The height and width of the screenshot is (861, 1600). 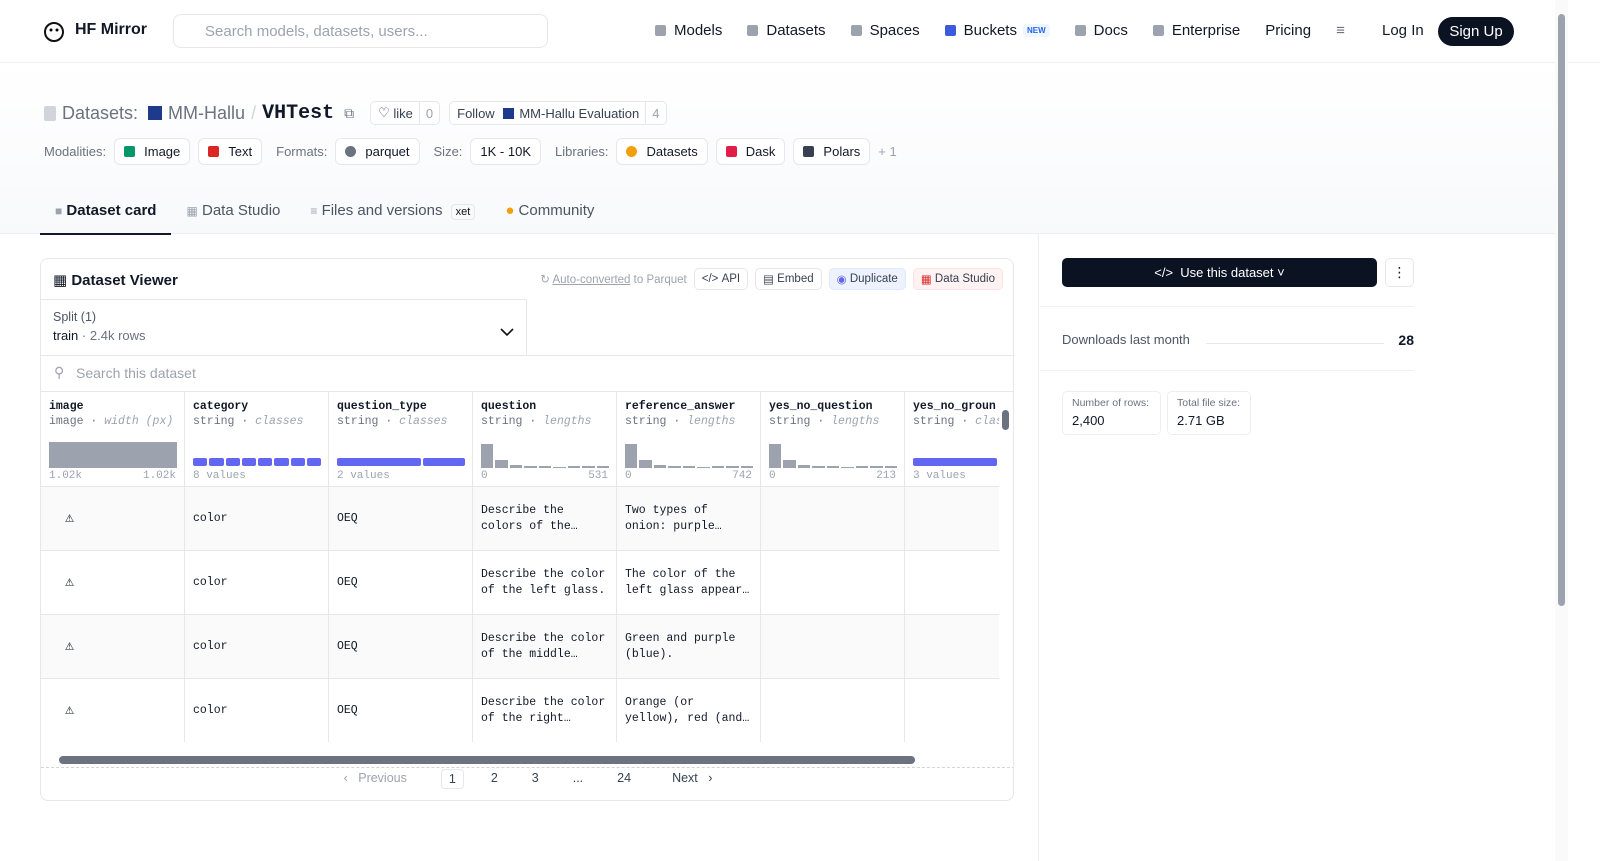 What do you see at coordinates (885, 30) in the screenshot?
I see `nav-link: Spaces` at bounding box center [885, 30].